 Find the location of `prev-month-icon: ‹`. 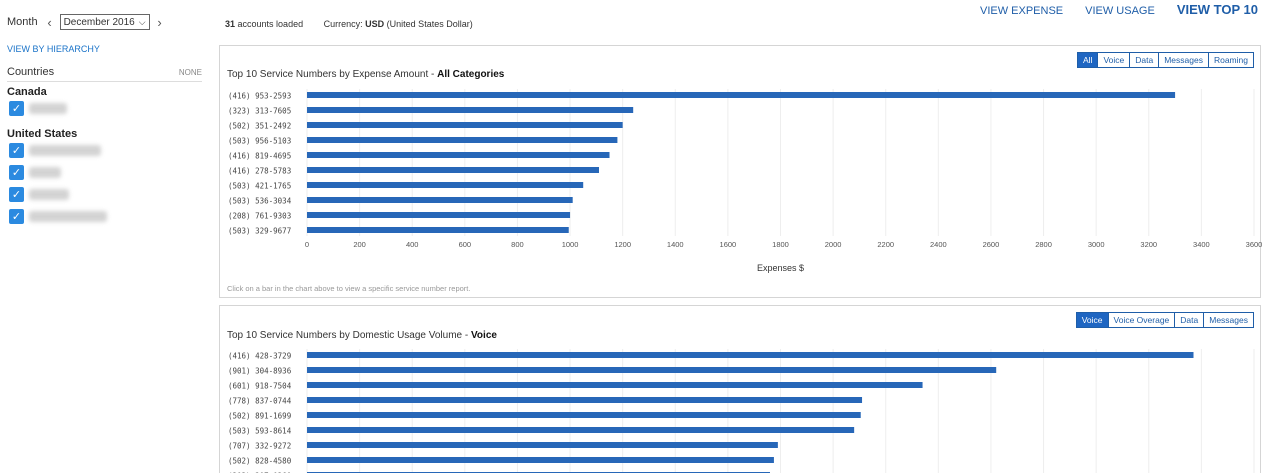

prev-month-icon: ‹ is located at coordinates (49, 22).